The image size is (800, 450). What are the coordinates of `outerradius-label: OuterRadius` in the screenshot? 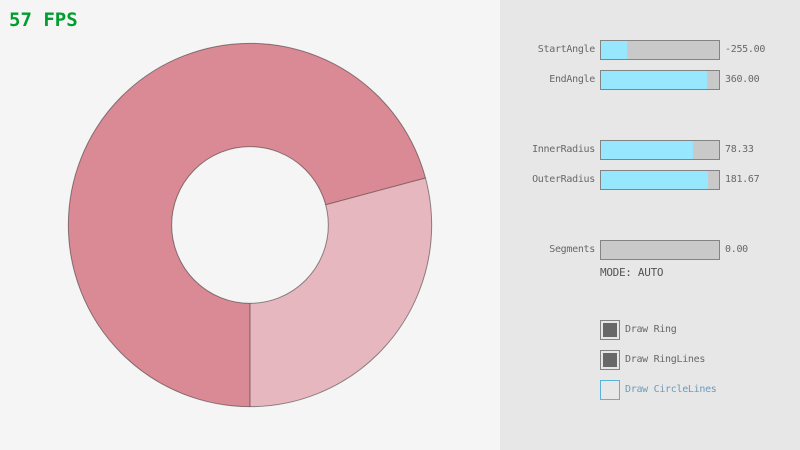 It's located at (563, 179).